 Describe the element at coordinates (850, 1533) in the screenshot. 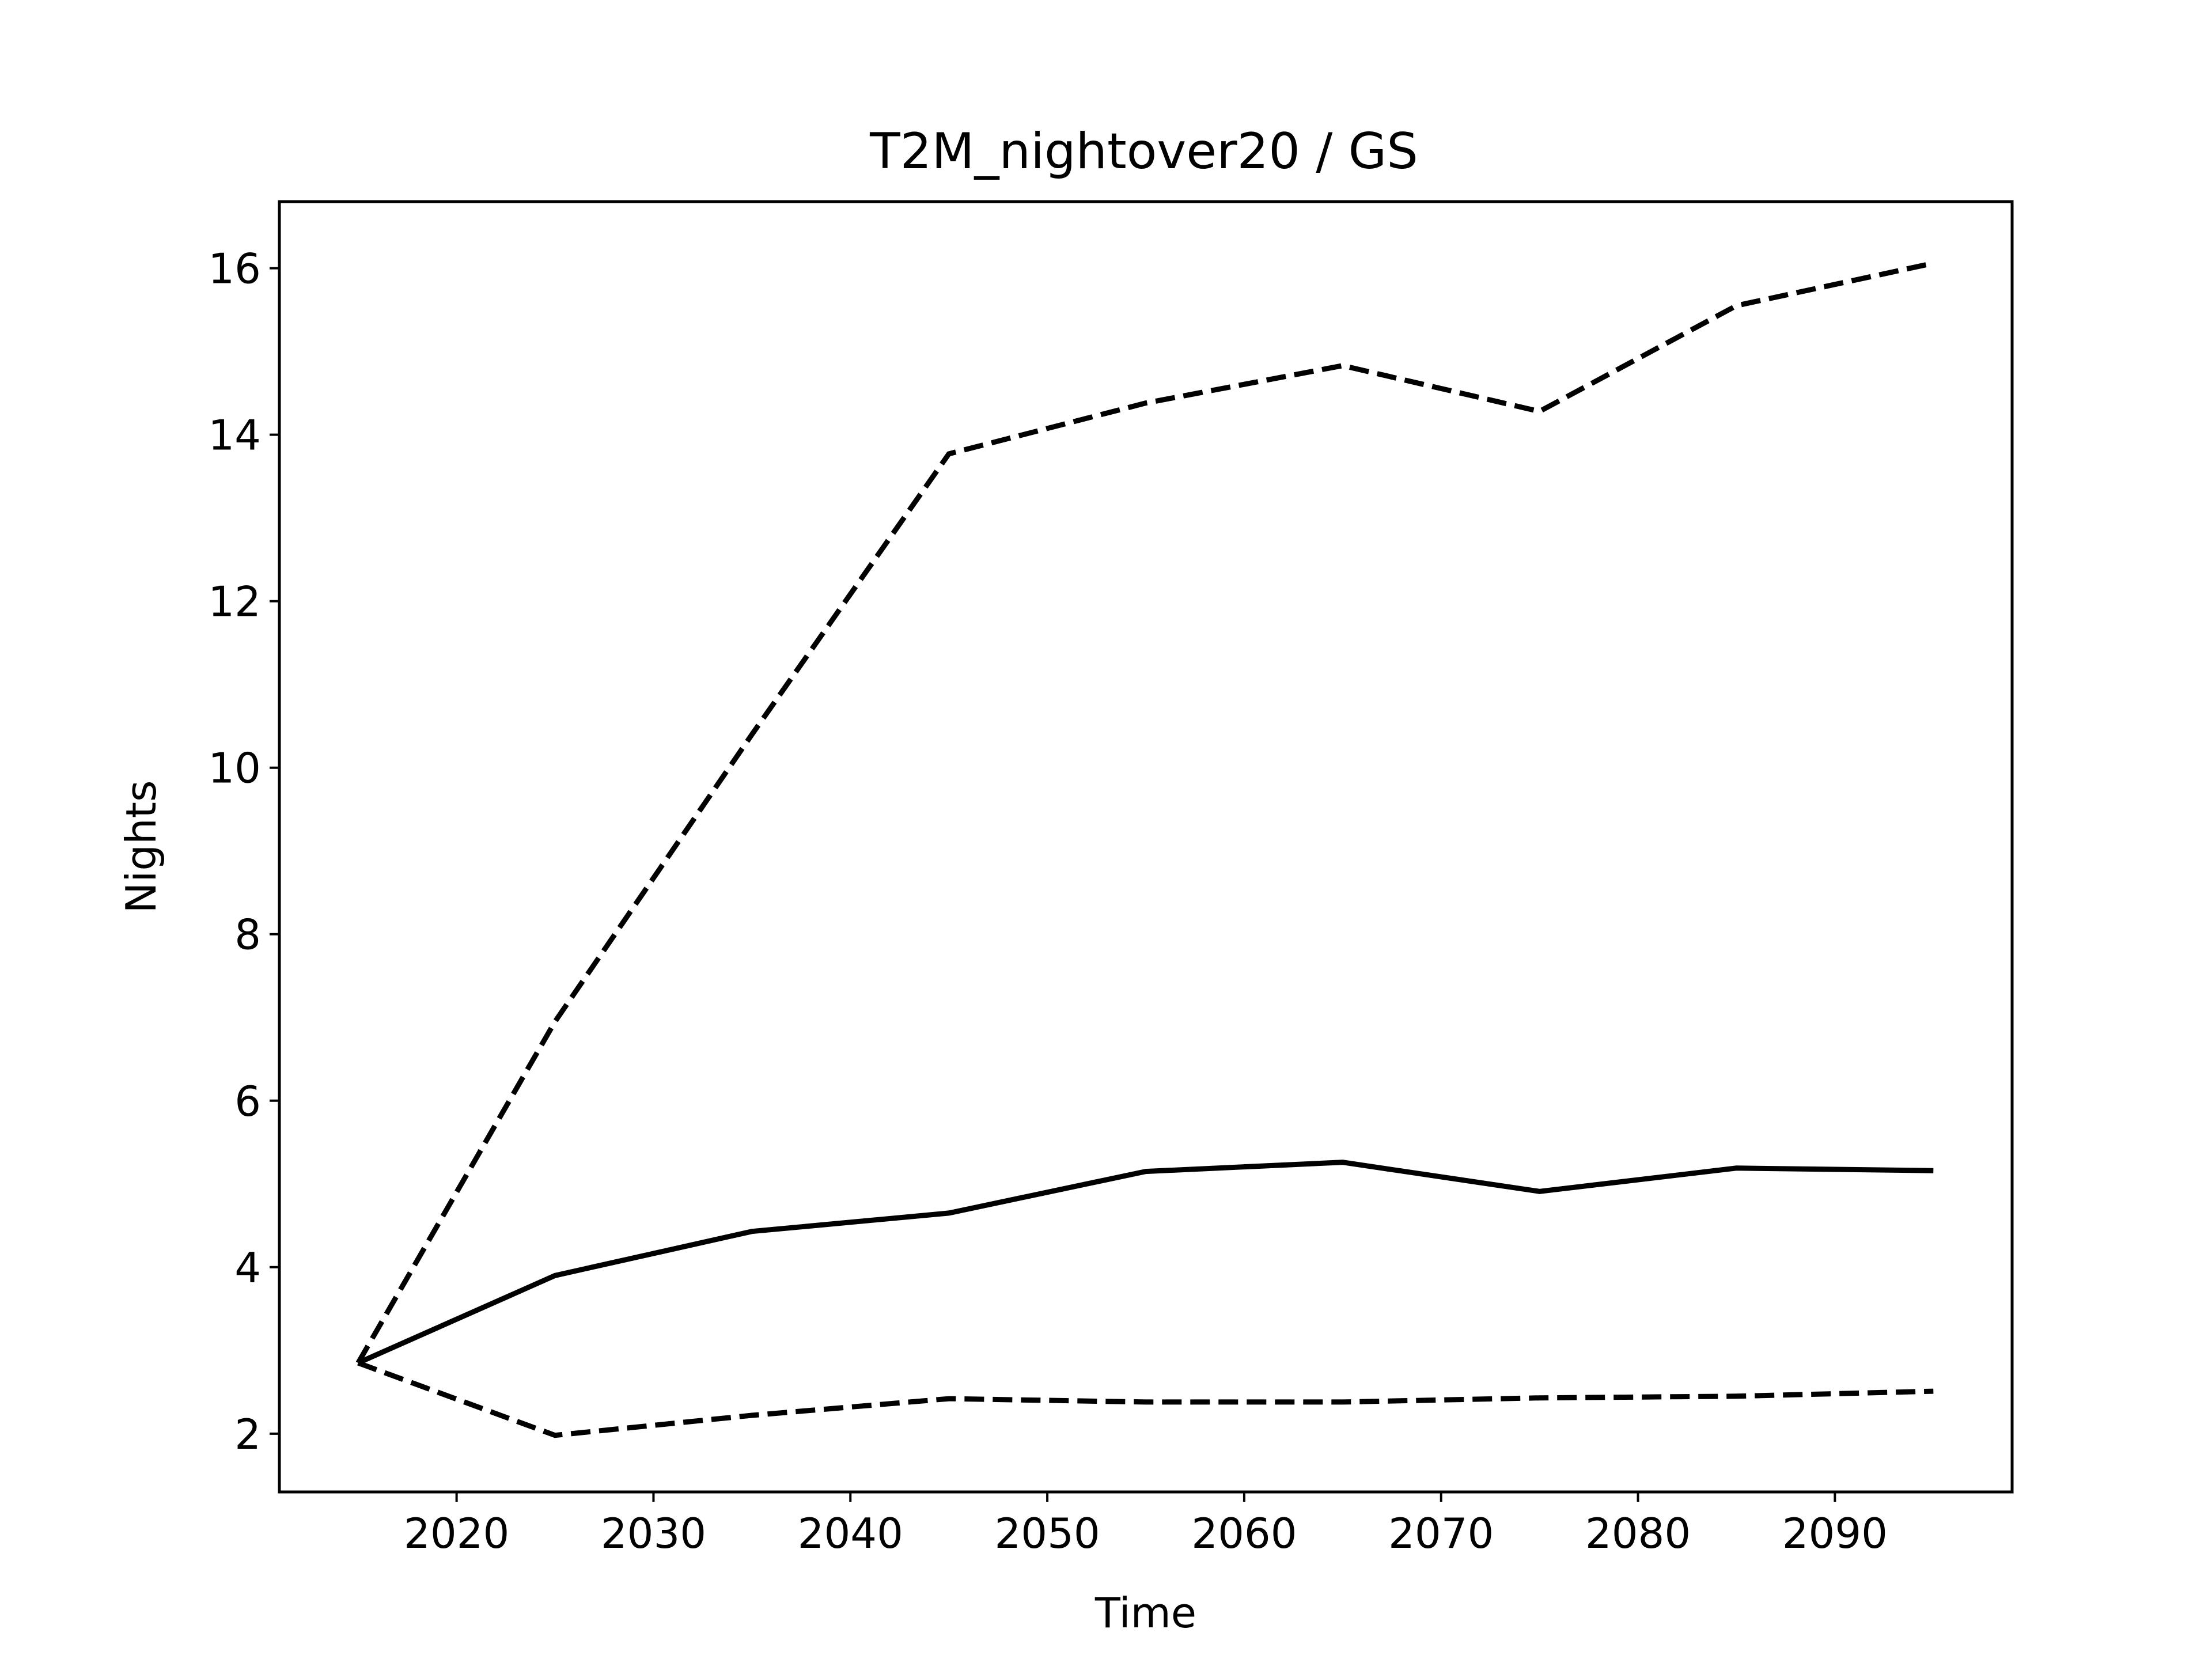

I see `x-tick-label: 2040` at that location.